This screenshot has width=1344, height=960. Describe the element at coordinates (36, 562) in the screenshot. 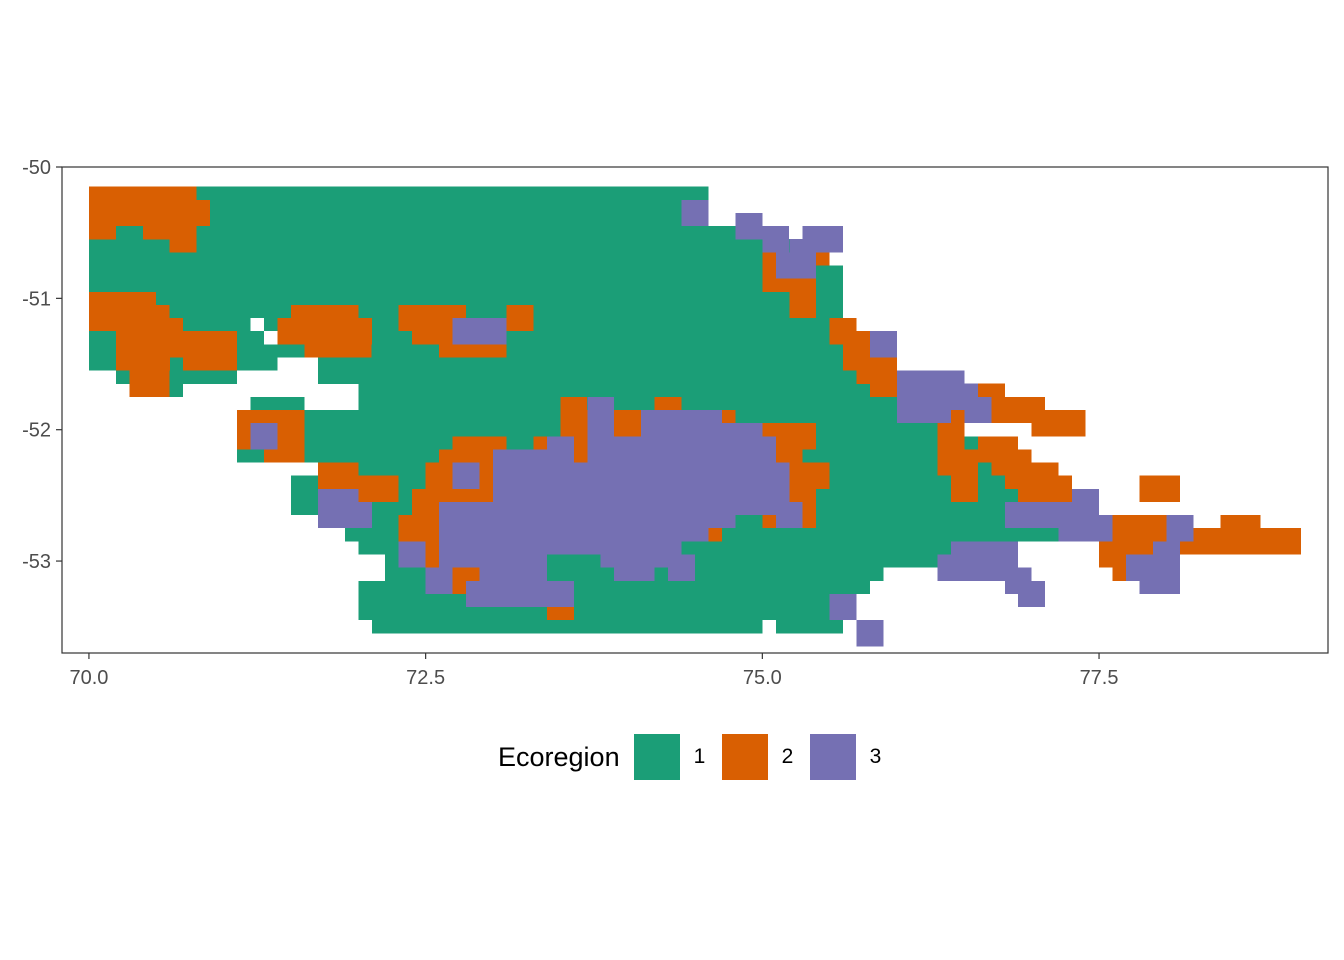

I see `y-tick-label: -53` at that location.